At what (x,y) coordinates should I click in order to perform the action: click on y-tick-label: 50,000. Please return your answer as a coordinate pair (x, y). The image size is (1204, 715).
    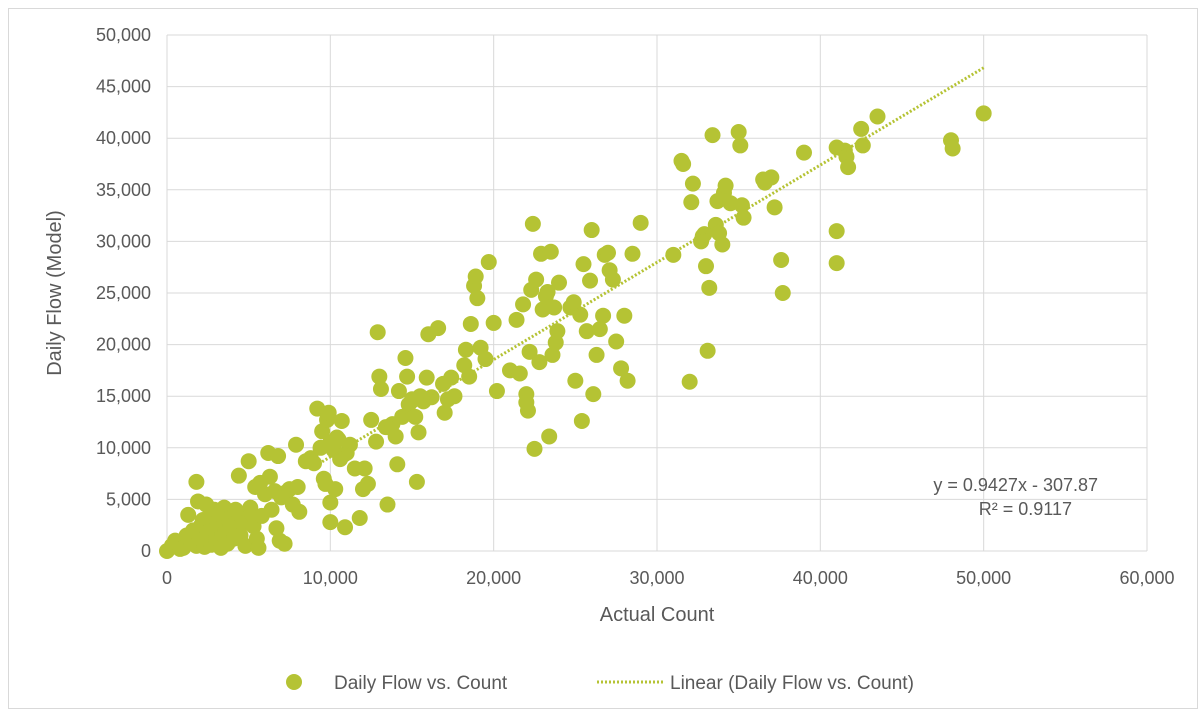
    Looking at the image, I should click on (123, 35).